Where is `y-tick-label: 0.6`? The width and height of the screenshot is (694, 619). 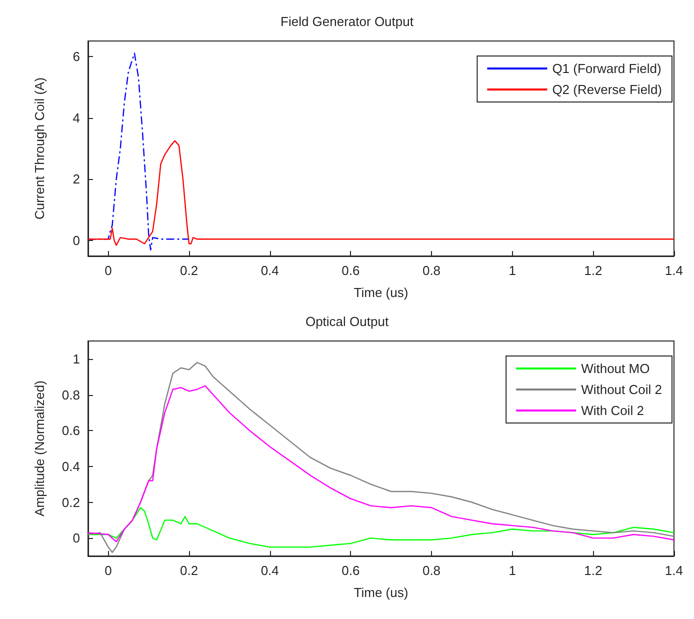 y-tick-label: 0.6 is located at coordinates (71, 430).